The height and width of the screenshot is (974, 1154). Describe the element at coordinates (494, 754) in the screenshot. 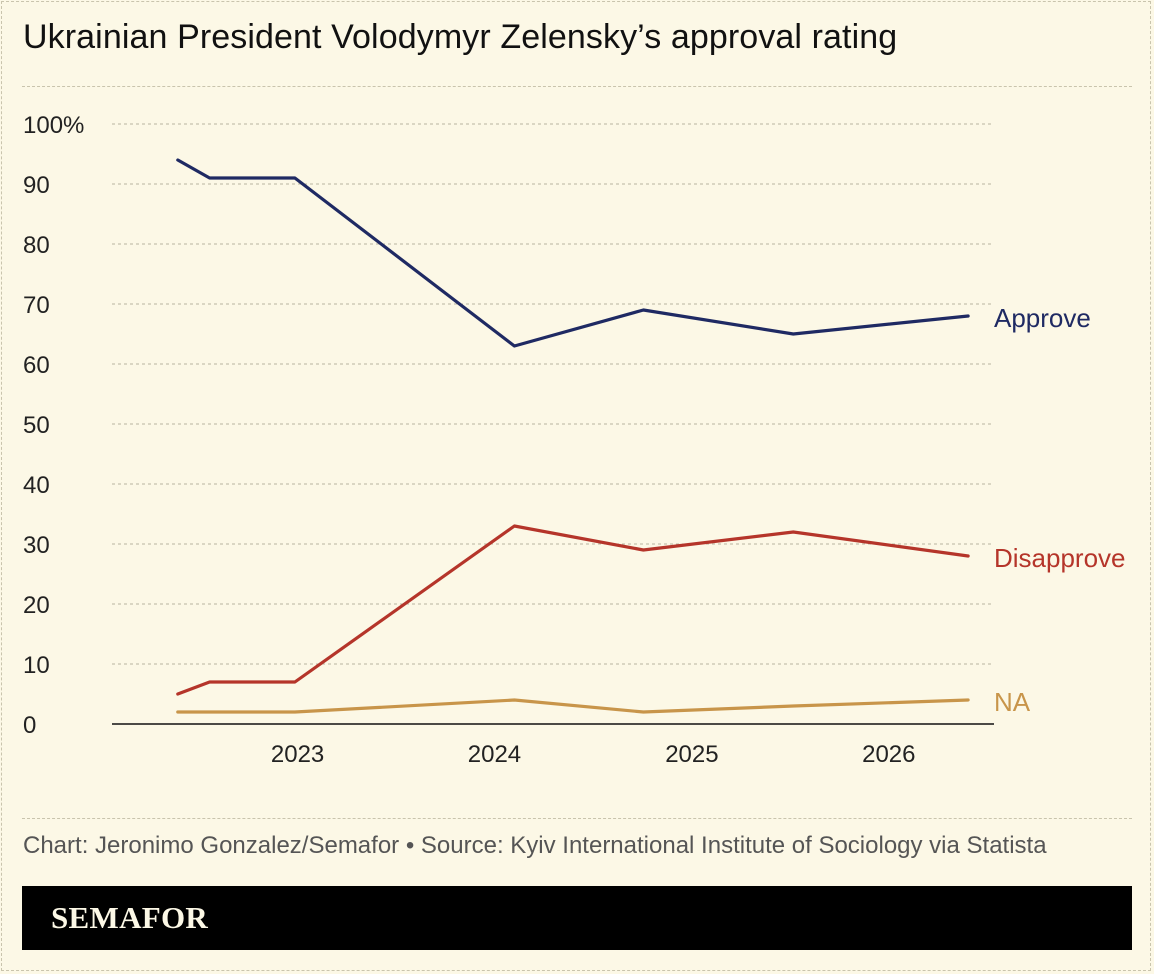

I see `x-tick-label: 2024` at that location.